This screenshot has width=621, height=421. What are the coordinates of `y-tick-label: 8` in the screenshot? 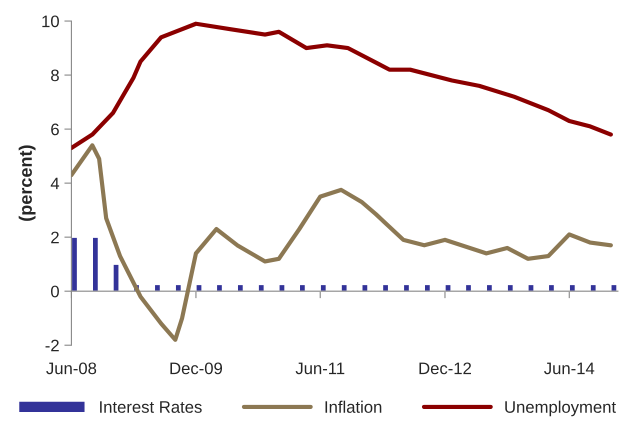 It's located at (55, 75).